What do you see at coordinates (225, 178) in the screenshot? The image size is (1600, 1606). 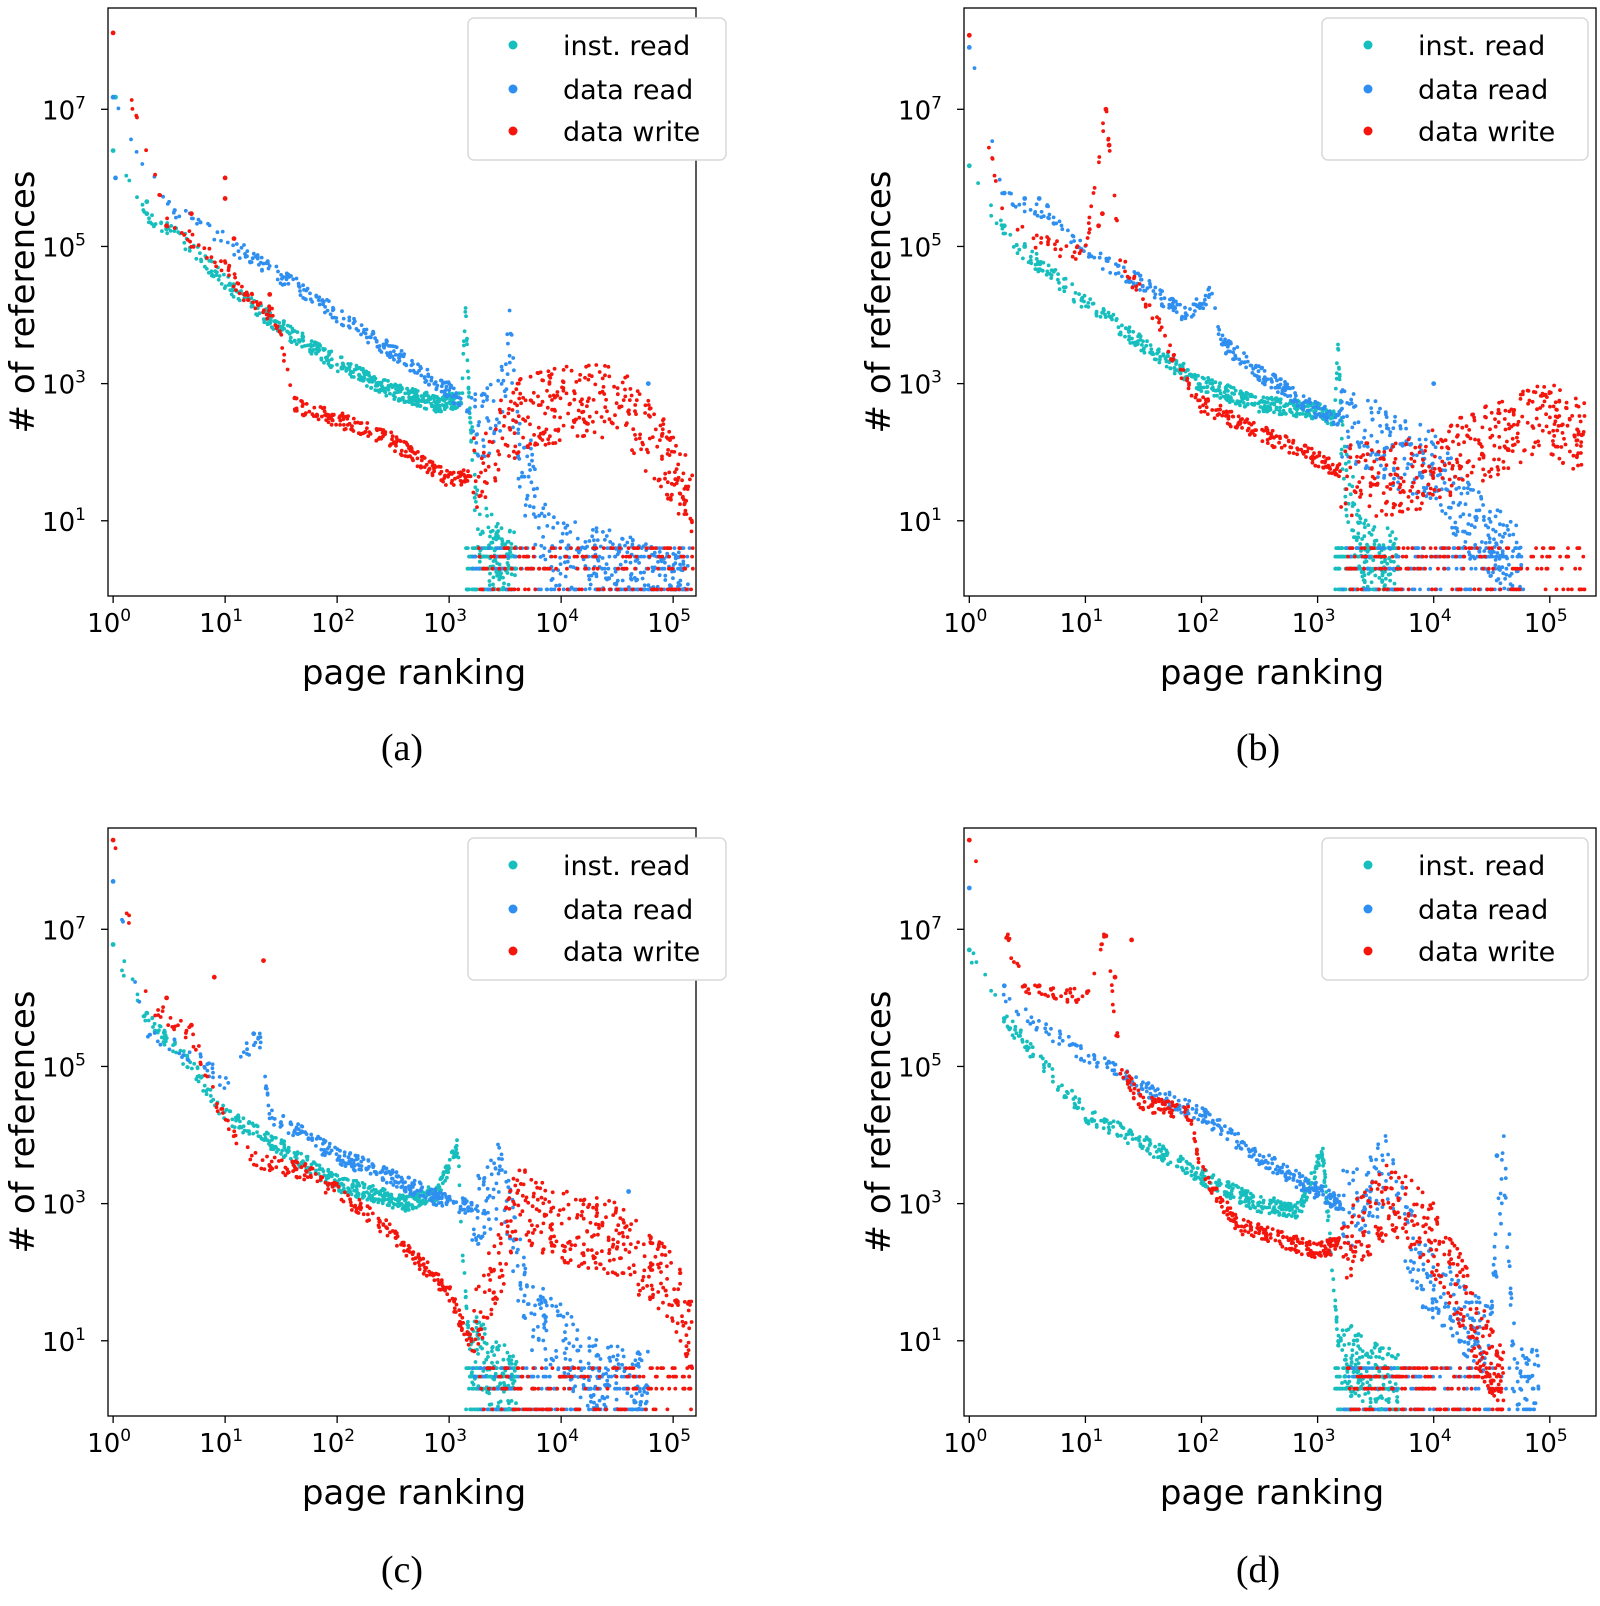 I see `outlier-point-data-write-a` at bounding box center [225, 178].